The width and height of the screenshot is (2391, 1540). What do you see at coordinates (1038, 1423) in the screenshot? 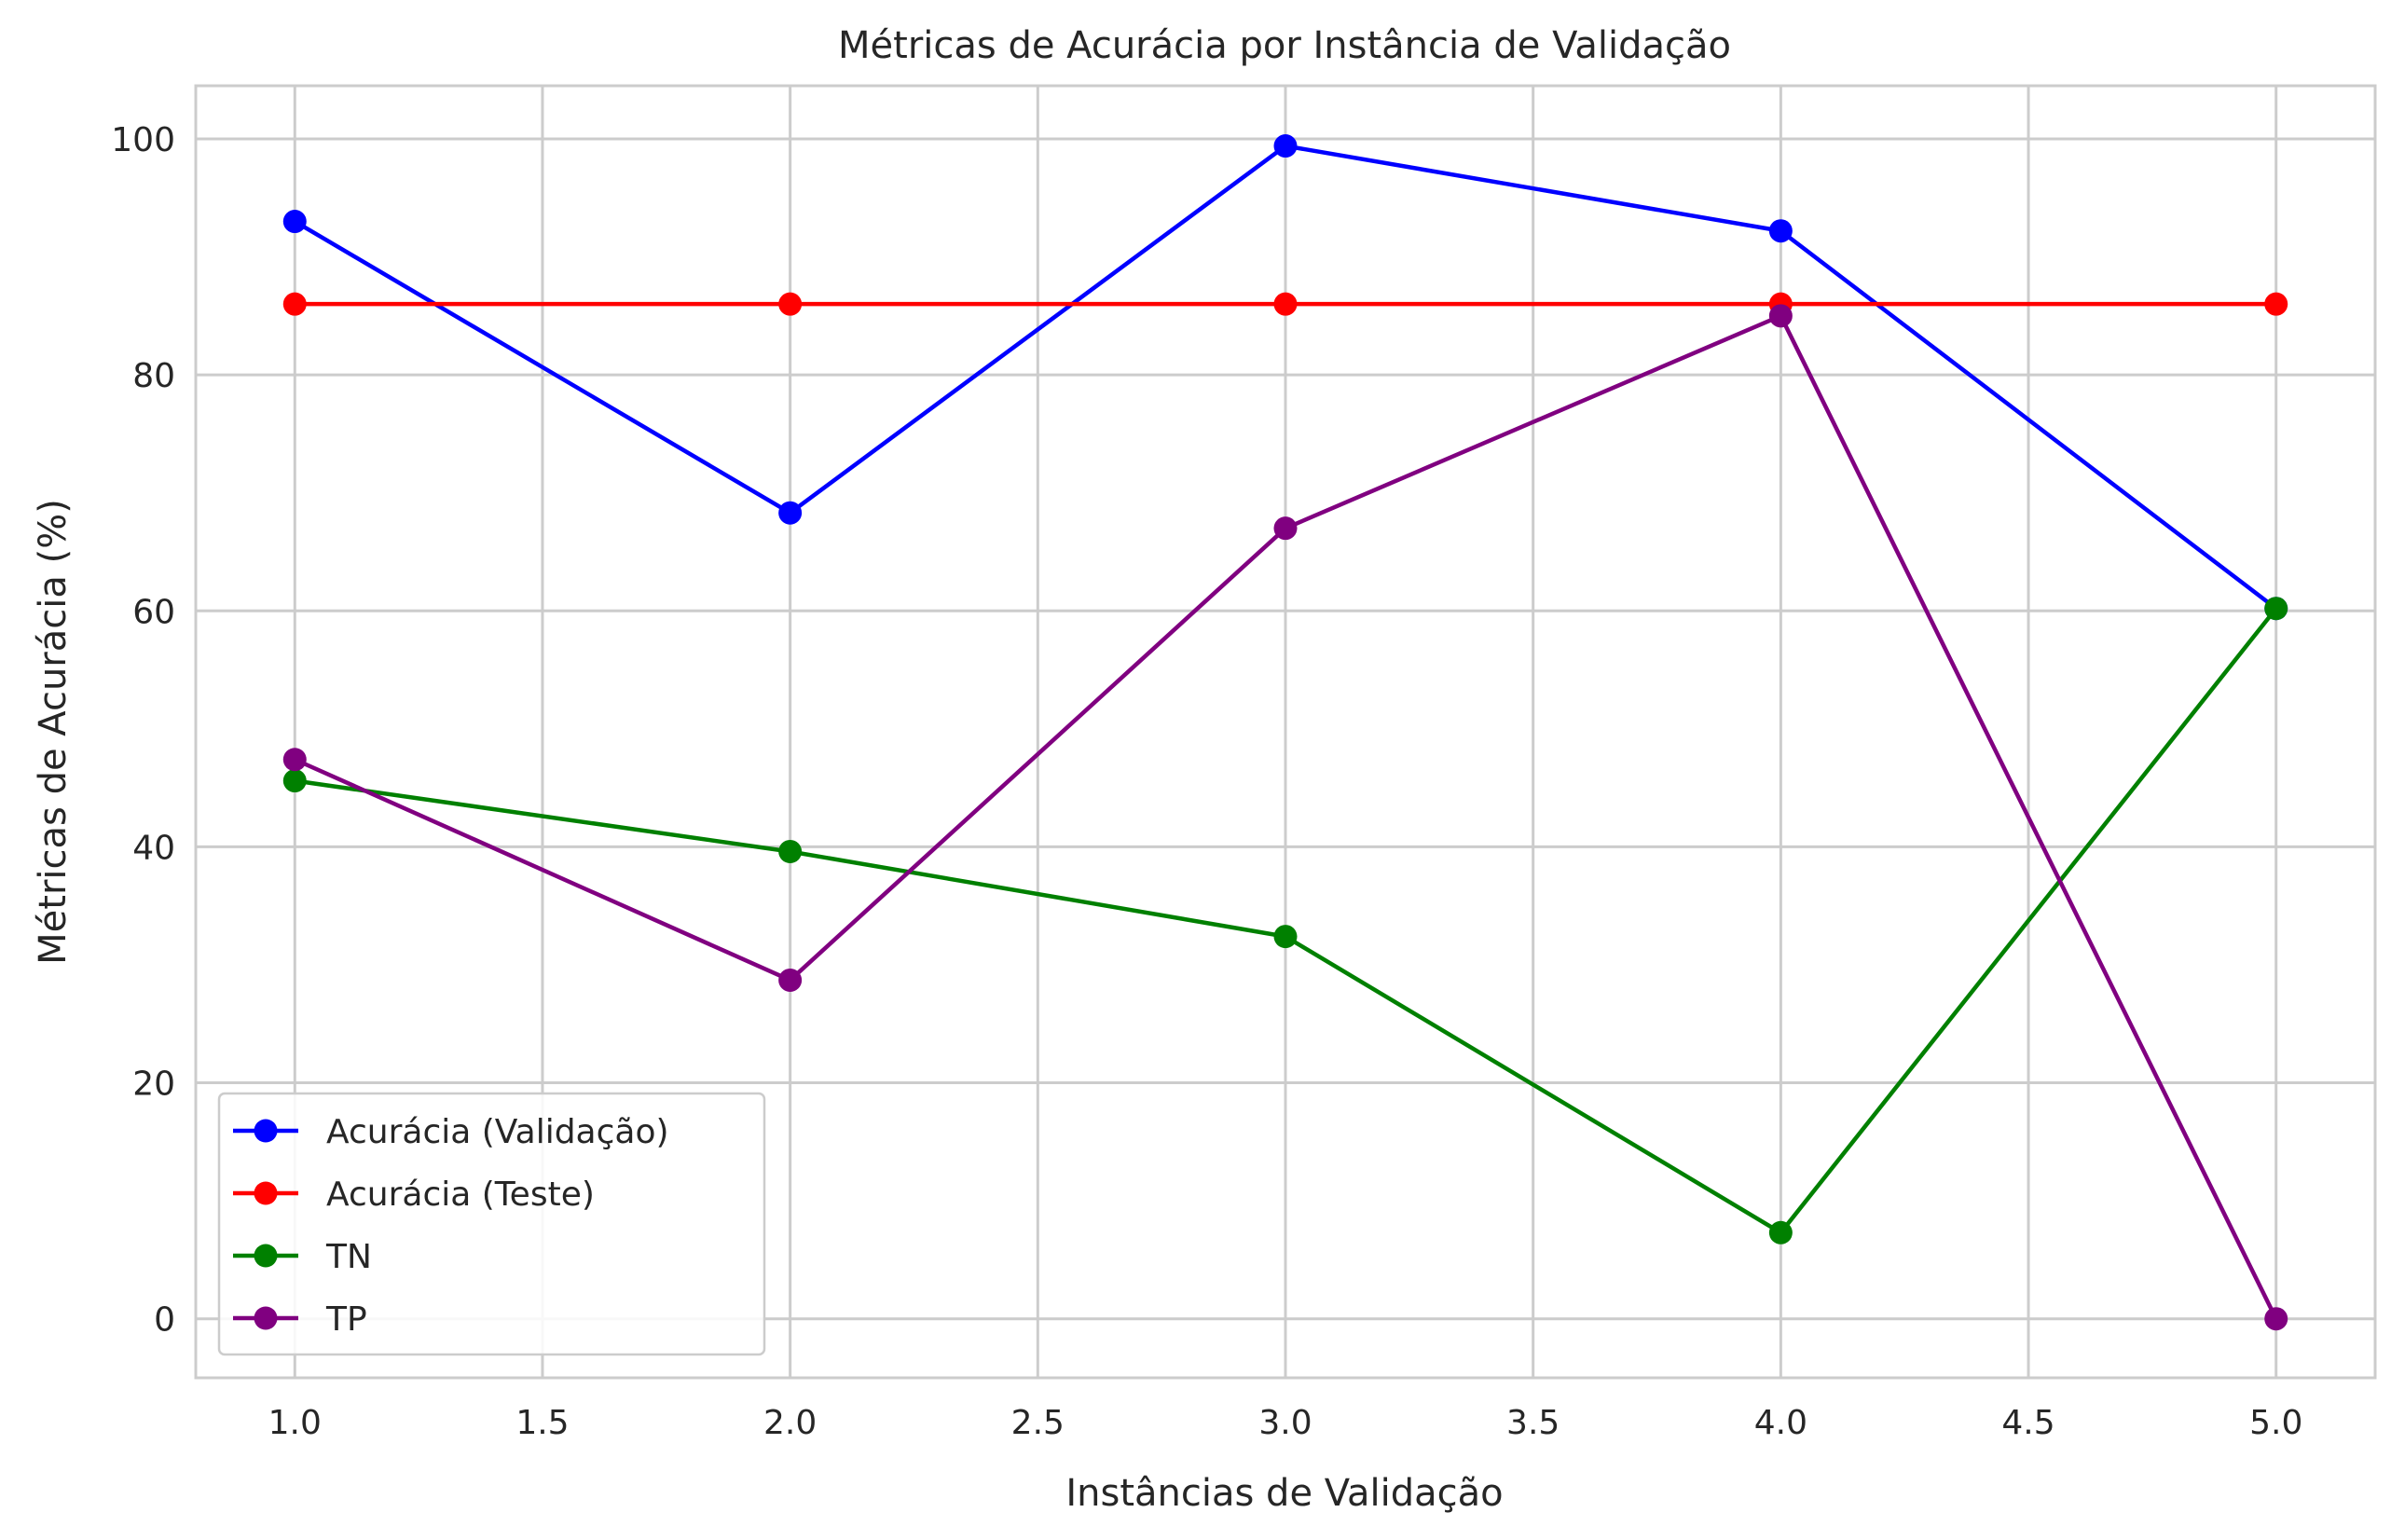
I see `x-tick-label: 2.5` at bounding box center [1038, 1423].